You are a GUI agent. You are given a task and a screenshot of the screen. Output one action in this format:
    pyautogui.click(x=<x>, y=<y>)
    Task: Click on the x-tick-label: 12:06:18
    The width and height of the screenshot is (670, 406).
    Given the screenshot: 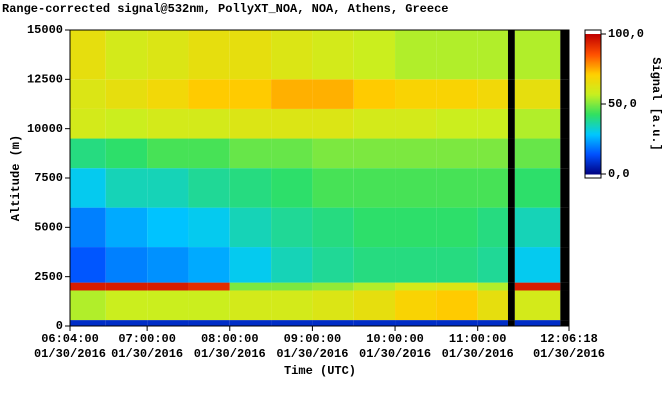 What is the action you would take?
    pyautogui.click(x=569, y=339)
    